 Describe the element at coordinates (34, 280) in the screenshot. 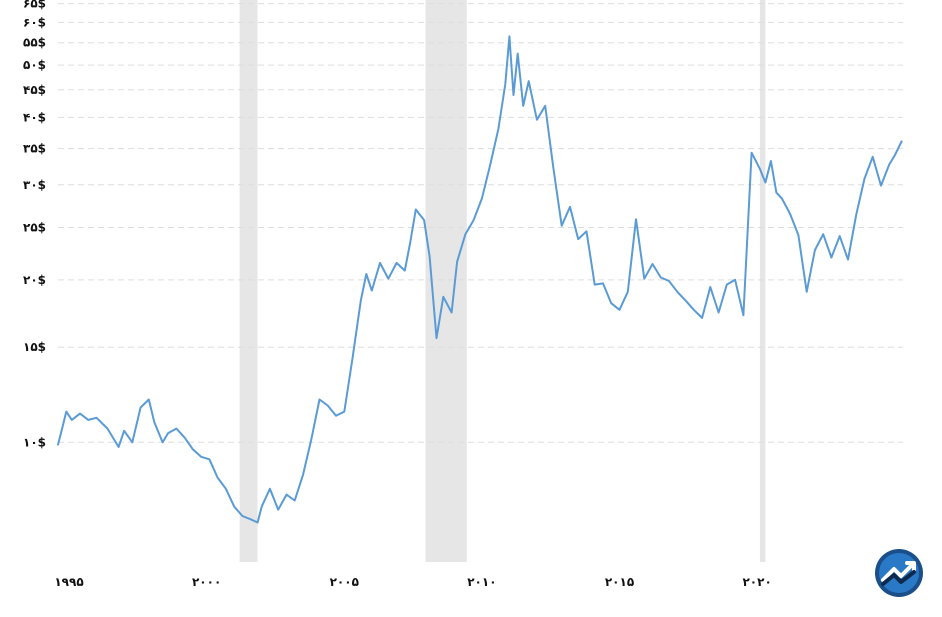

I see `y-tick-label: ۲۰$` at that location.